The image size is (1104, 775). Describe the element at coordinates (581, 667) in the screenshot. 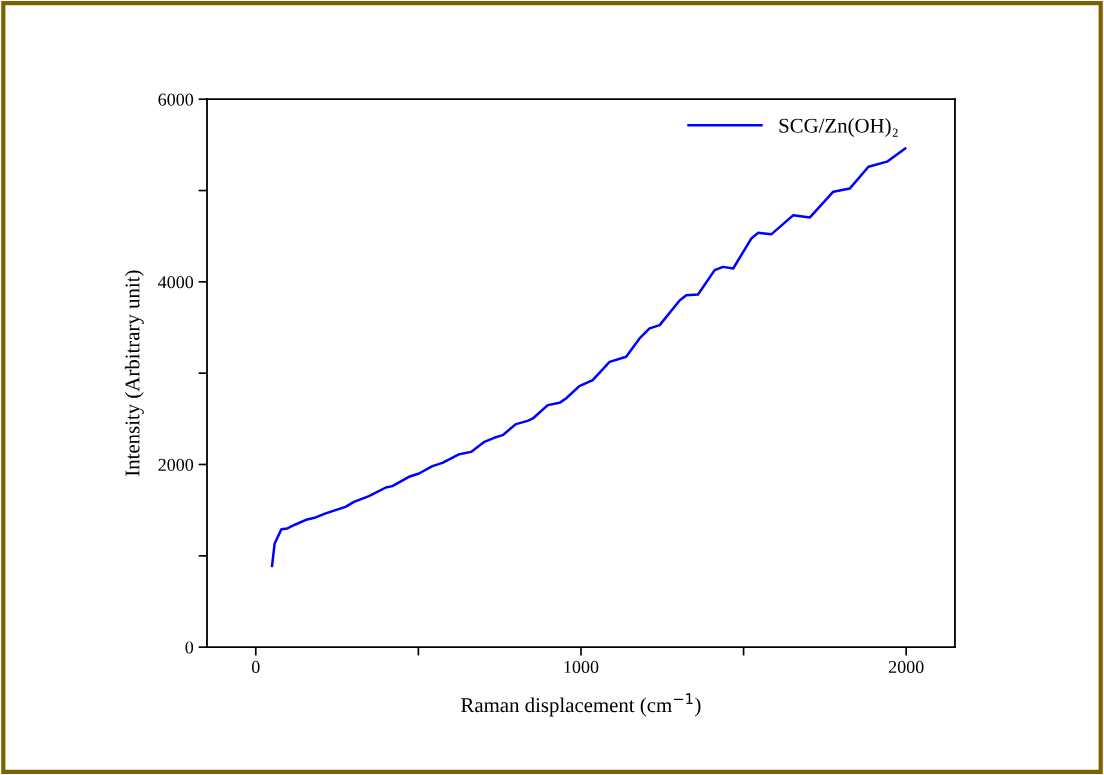

I see `x-tick-label: 1000` at that location.